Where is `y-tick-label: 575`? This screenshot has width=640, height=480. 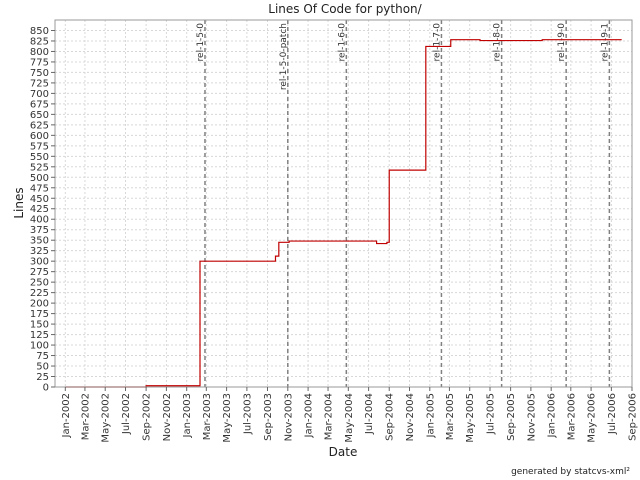 y-tick-label: 575 is located at coordinates (39, 146).